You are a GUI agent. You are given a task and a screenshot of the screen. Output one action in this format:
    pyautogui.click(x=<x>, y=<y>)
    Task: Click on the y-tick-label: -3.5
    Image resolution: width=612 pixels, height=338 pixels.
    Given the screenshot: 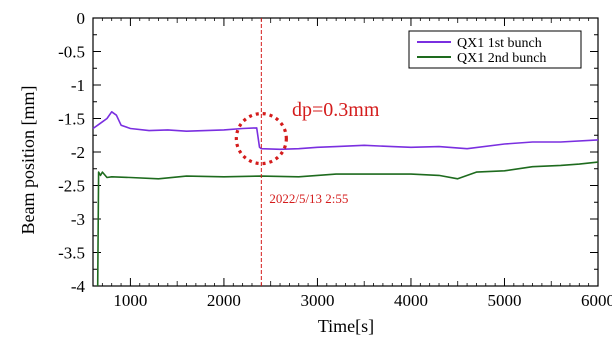 What is the action you would take?
    pyautogui.click(x=71, y=253)
    